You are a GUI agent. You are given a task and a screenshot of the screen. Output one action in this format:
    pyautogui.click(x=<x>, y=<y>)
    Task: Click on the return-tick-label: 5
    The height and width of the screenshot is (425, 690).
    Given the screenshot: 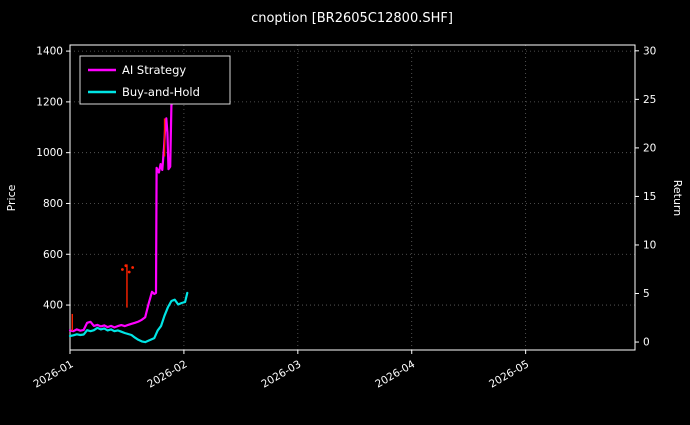 What is the action you would take?
    pyautogui.click(x=646, y=294)
    